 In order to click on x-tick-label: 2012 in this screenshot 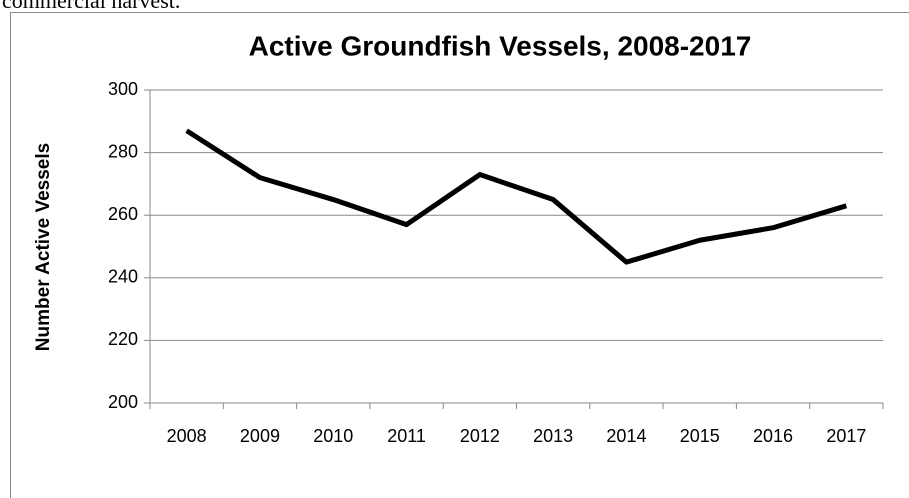, I will do `click(480, 436)`.